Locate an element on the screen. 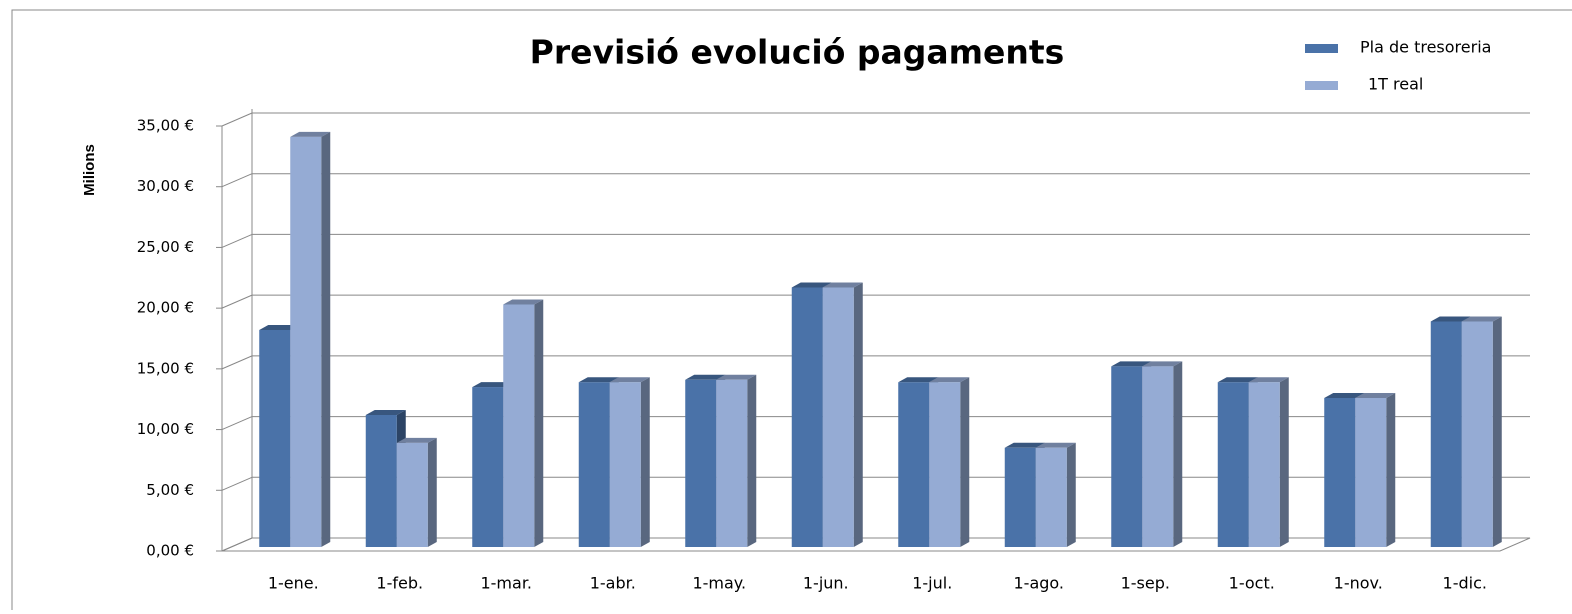 The height and width of the screenshot is (614, 1572). y-tick-label: 10,00 € is located at coordinates (165, 429).